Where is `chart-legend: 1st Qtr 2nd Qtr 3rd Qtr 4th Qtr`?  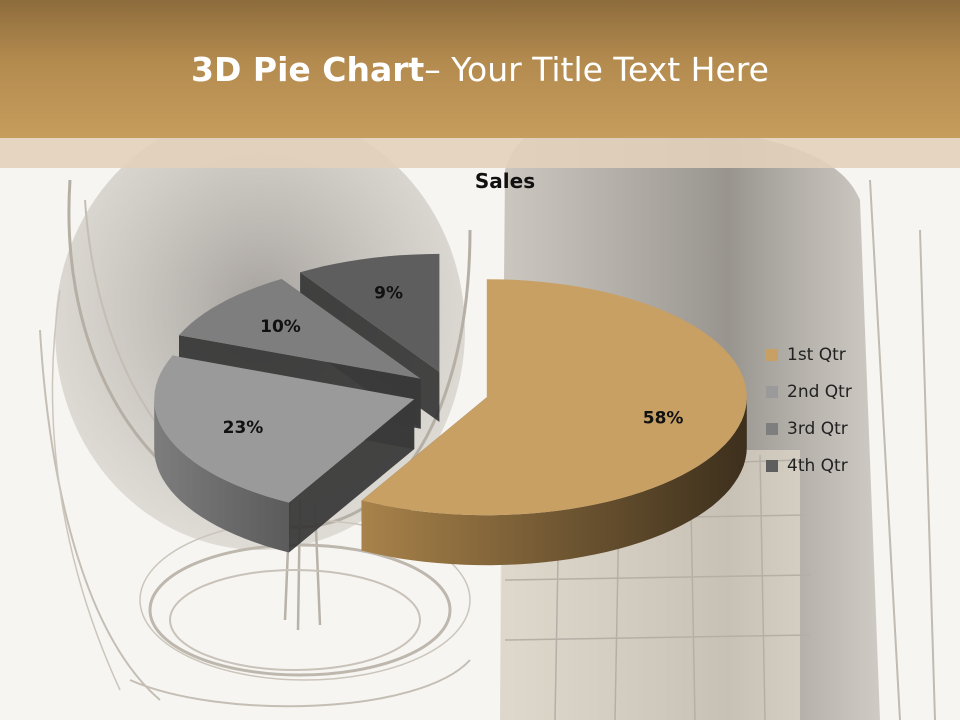
chart-legend: 1st Qtr 2nd Qtr 3rd Qtr 4th Qtr is located at coordinates (809, 410).